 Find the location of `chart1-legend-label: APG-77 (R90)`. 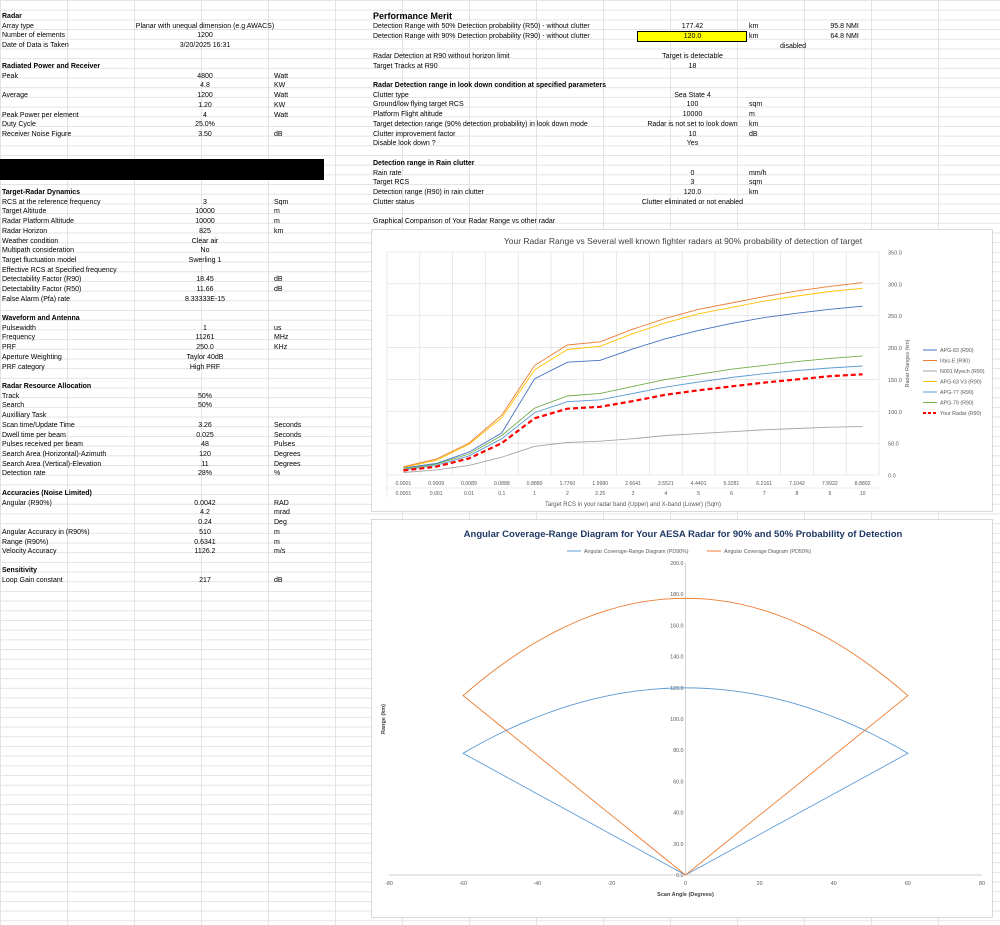

chart1-legend-label: APG-77 (R90) is located at coordinates (957, 393).